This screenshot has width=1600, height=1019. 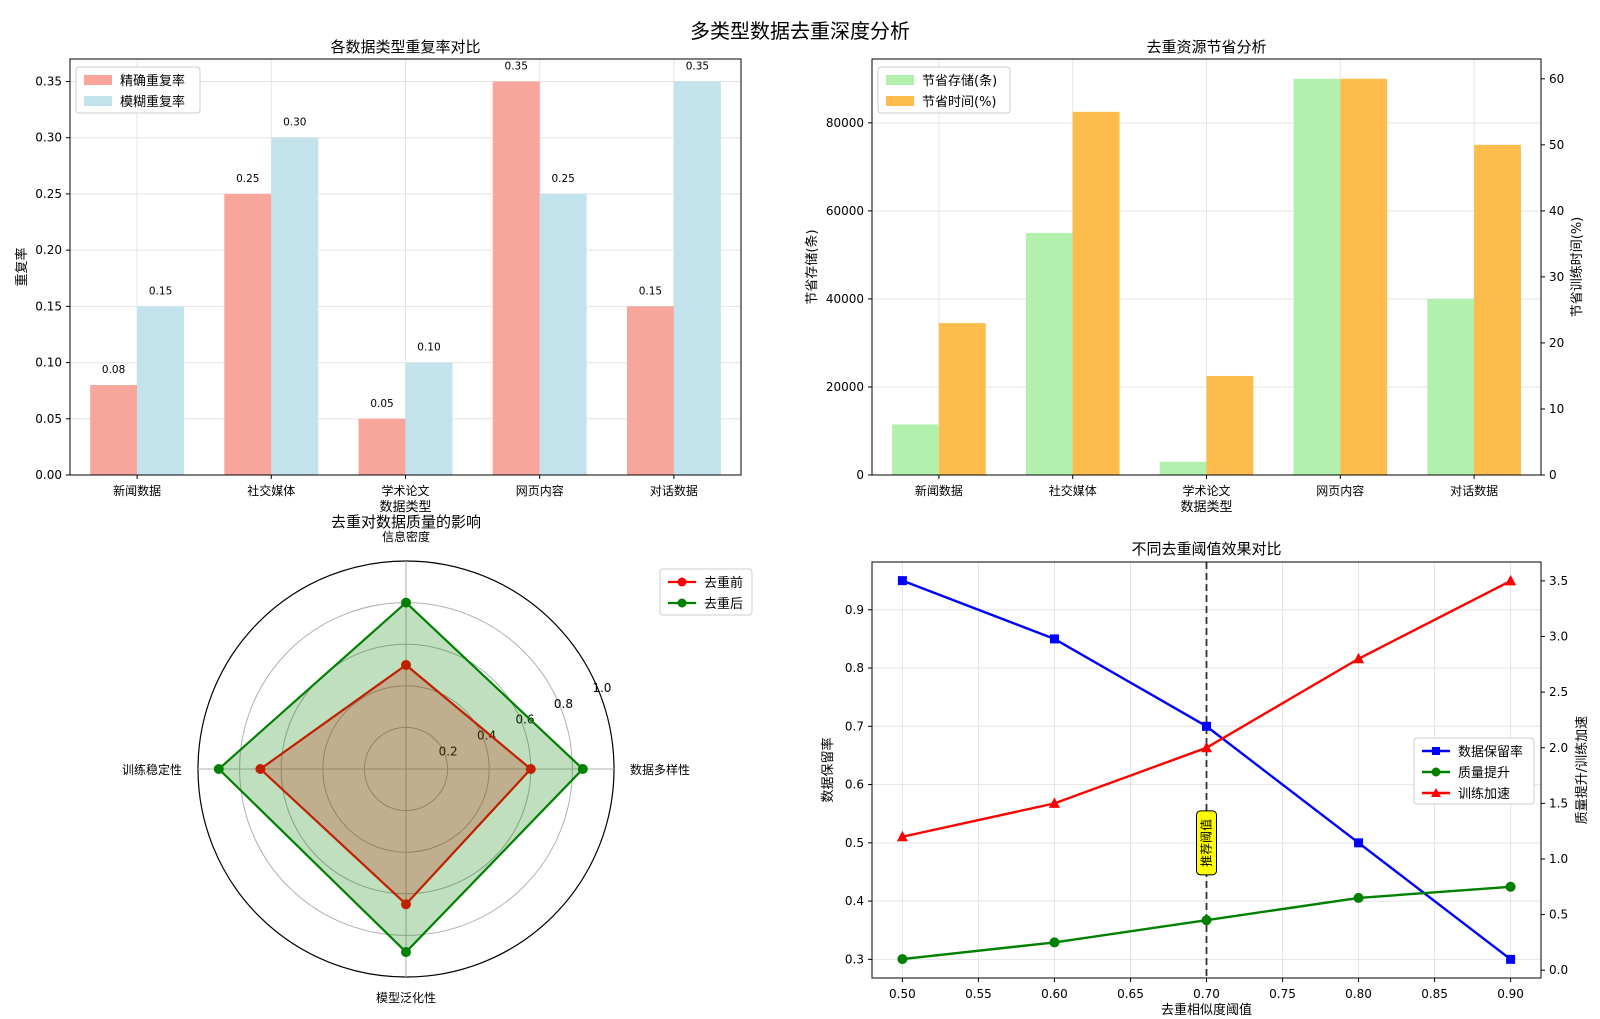 I want to click on y-tick-label: 0.00, so click(x=48, y=475).